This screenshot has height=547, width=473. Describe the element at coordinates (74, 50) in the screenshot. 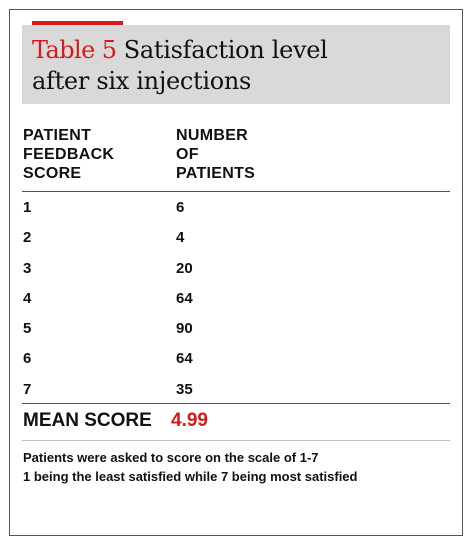

I see `table-label: Table 5` at that location.